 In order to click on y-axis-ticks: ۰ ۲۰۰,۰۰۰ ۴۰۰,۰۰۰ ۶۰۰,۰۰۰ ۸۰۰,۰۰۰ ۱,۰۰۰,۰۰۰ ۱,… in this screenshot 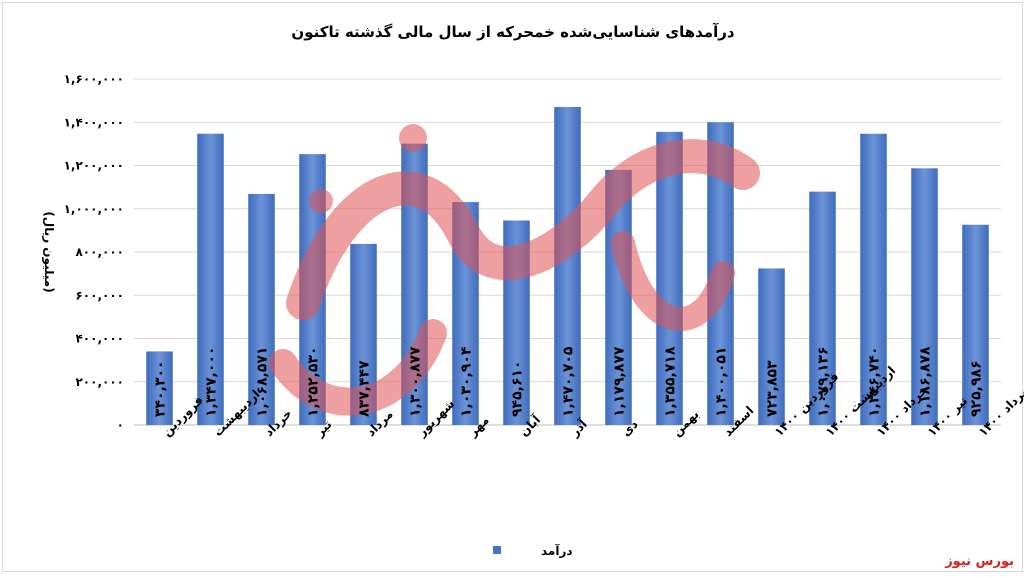, I will do `click(94, 252)`.